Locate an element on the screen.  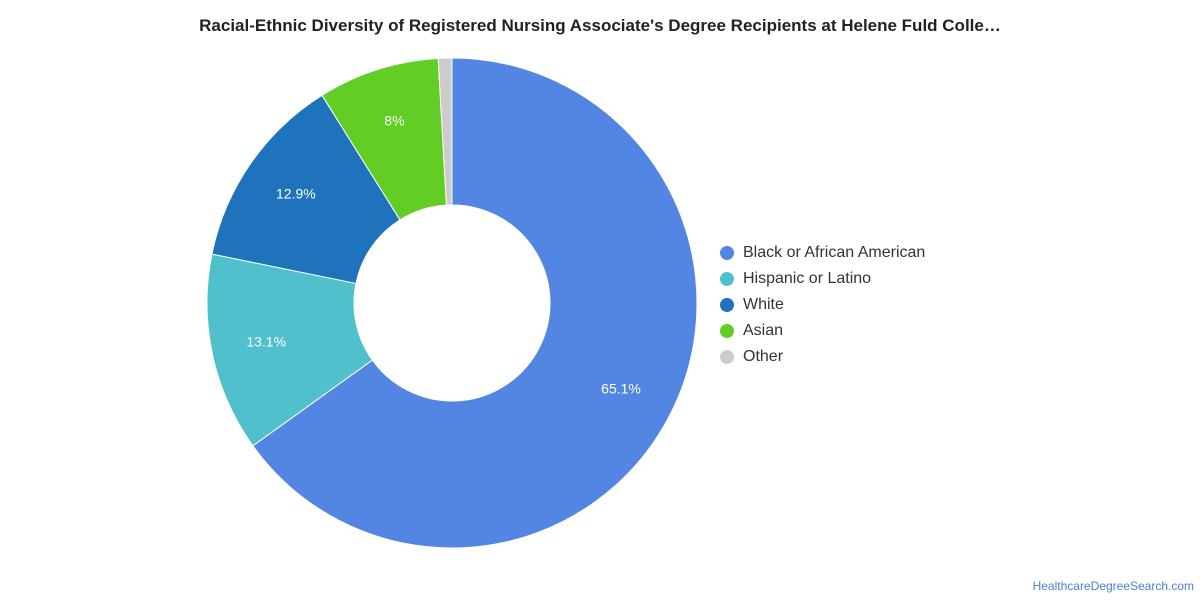
legend-label: Black or African American is located at coordinates (834, 252).